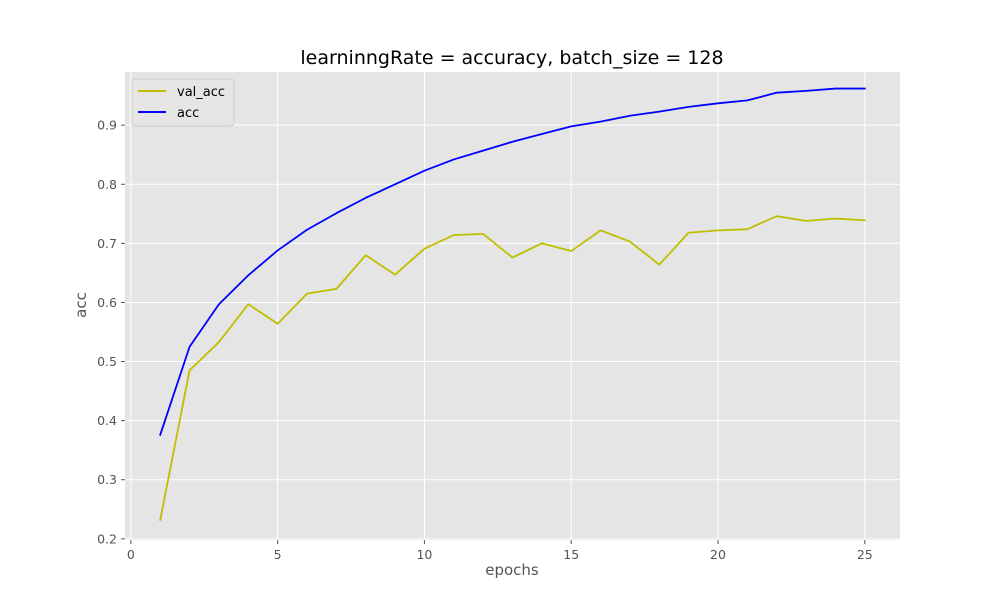 This screenshot has height=600, width=1000. I want to click on y-tick-label: 0.4, so click(107, 420).